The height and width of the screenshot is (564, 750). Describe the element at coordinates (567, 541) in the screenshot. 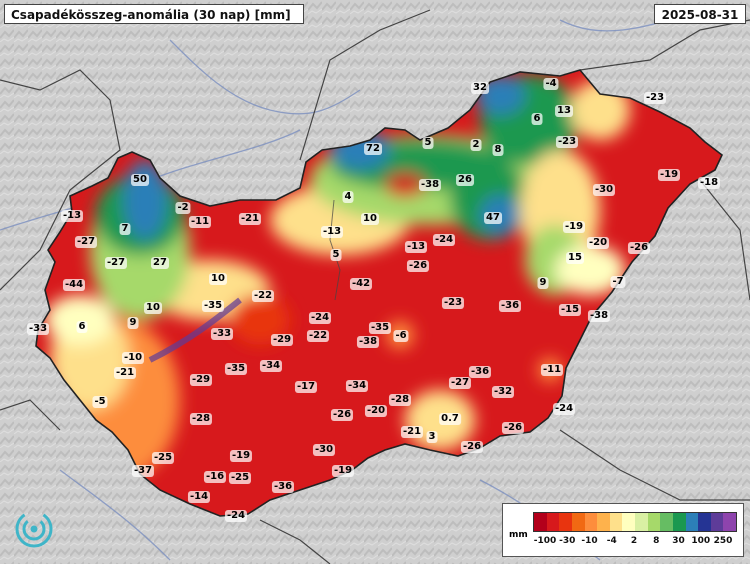

I see `legend-tick: -30` at that location.